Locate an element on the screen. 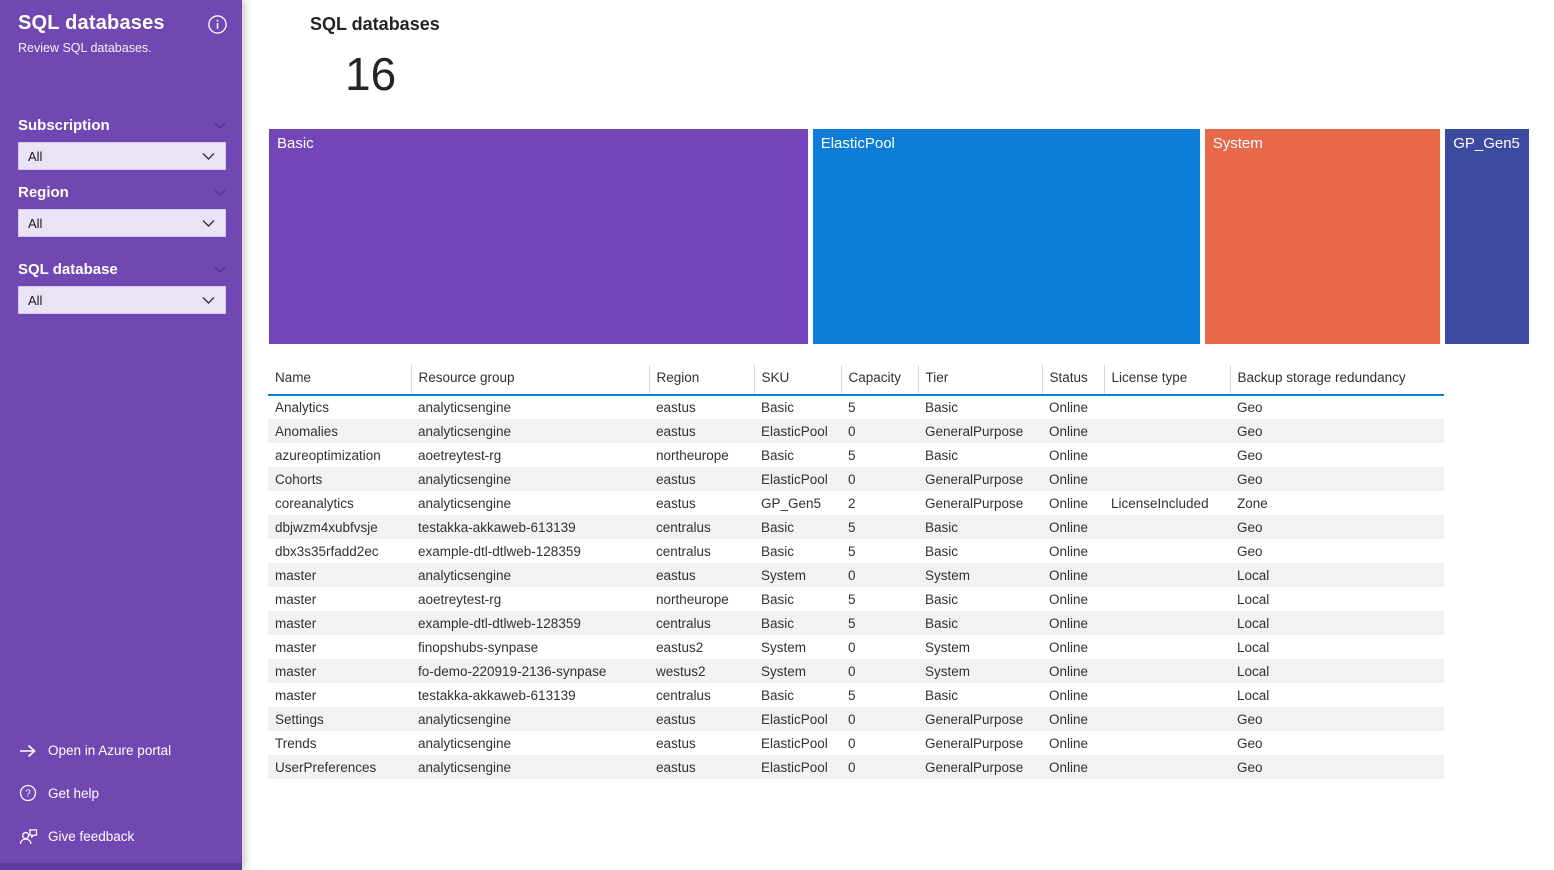 Image resolution: width=1554 pixels, height=870 pixels. get-help-link: ? Get help is located at coordinates (121, 793).